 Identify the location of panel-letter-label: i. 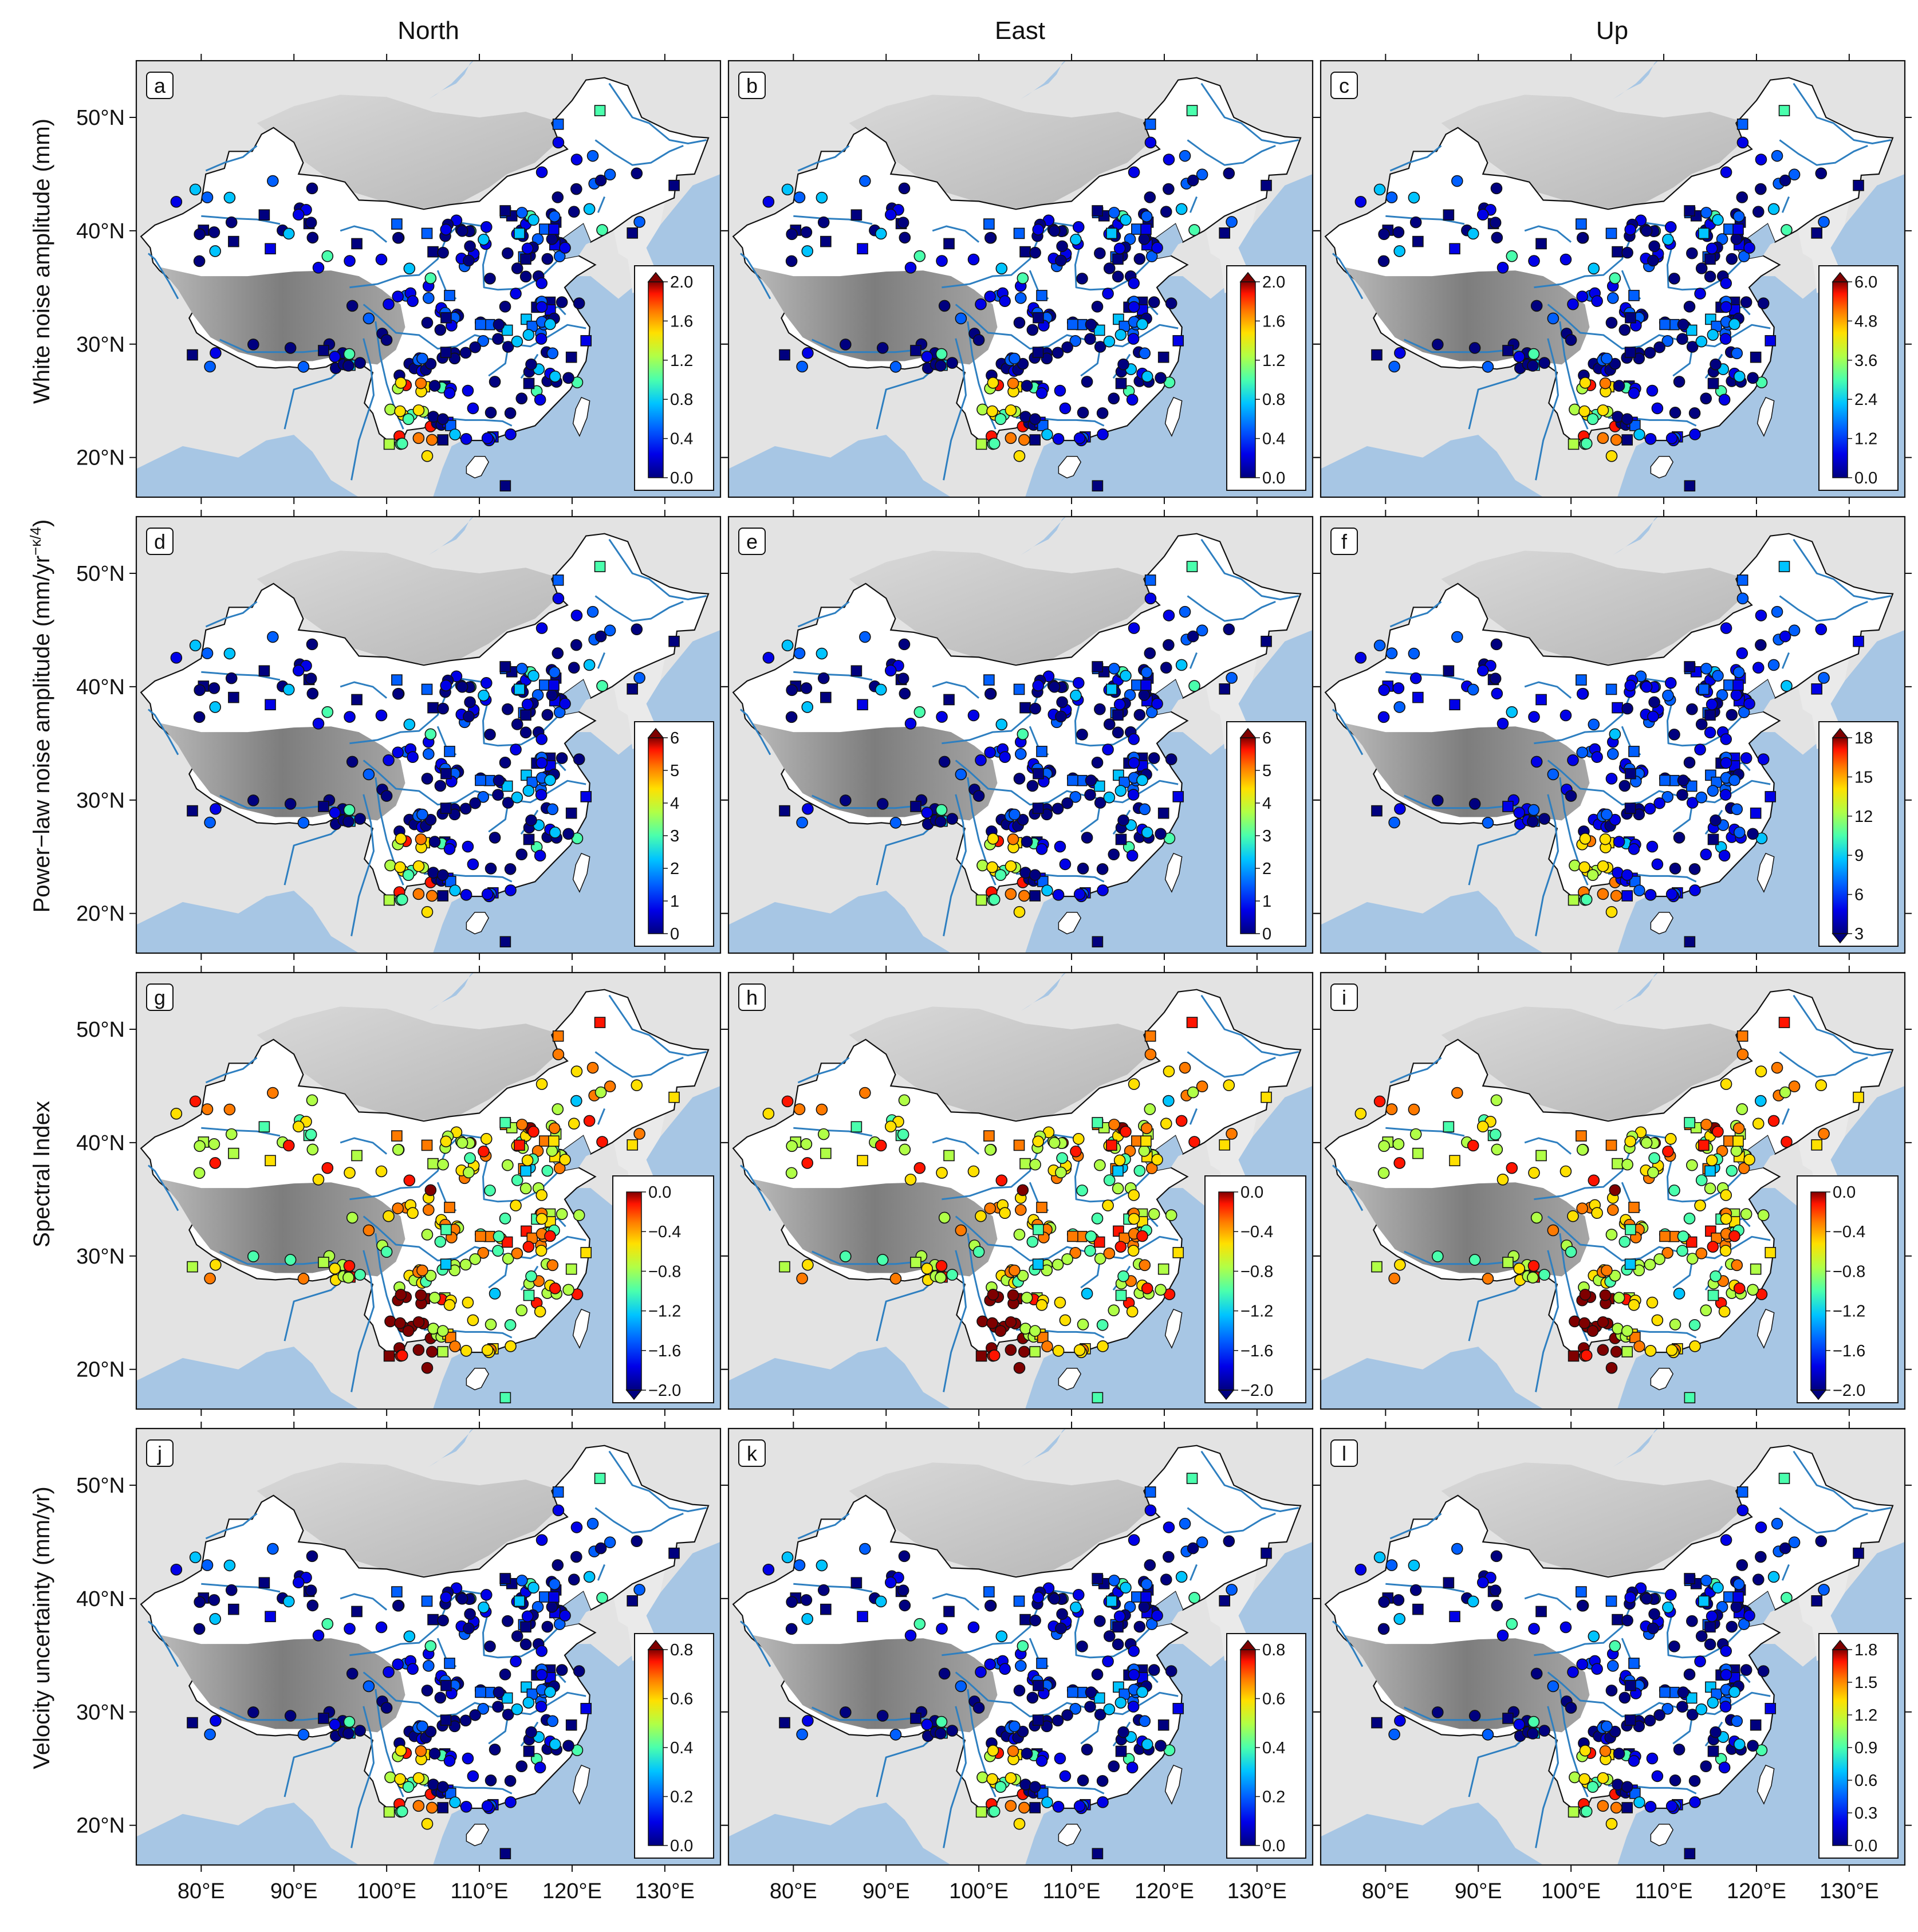
(1344, 997).